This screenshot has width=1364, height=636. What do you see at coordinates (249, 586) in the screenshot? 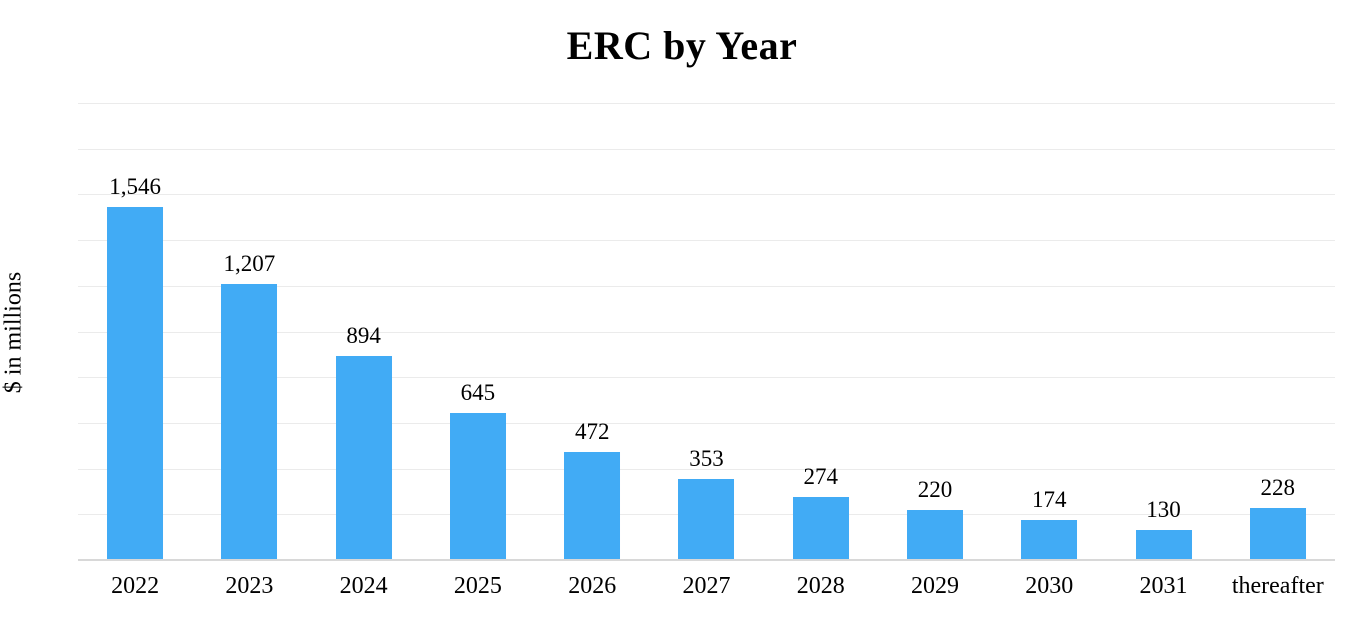
I see `x-tick-label-2023: 2023` at bounding box center [249, 586].